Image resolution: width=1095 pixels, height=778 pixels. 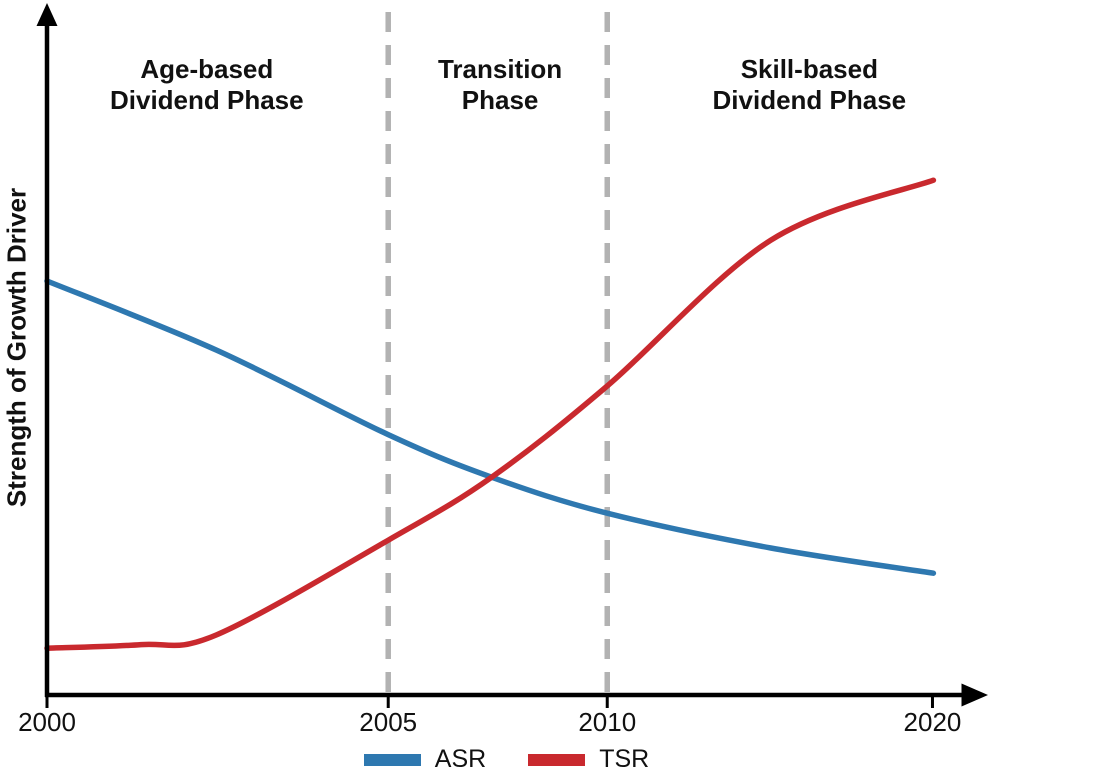 What do you see at coordinates (425, 759) in the screenshot?
I see `legend-item-asr: ASR` at bounding box center [425, 759].